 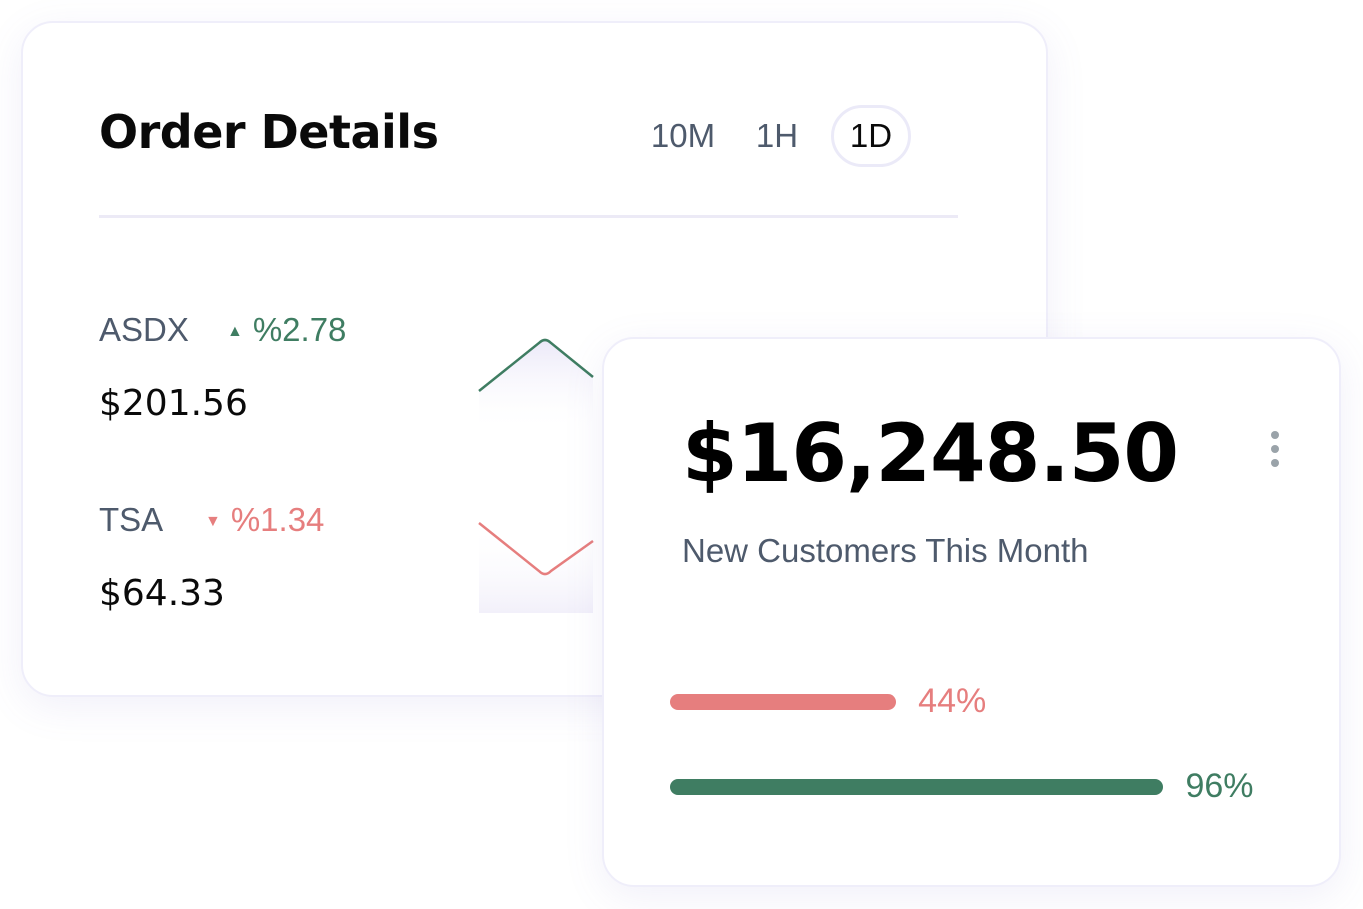 I want to click on sparklines, so click(x=634, y=475).